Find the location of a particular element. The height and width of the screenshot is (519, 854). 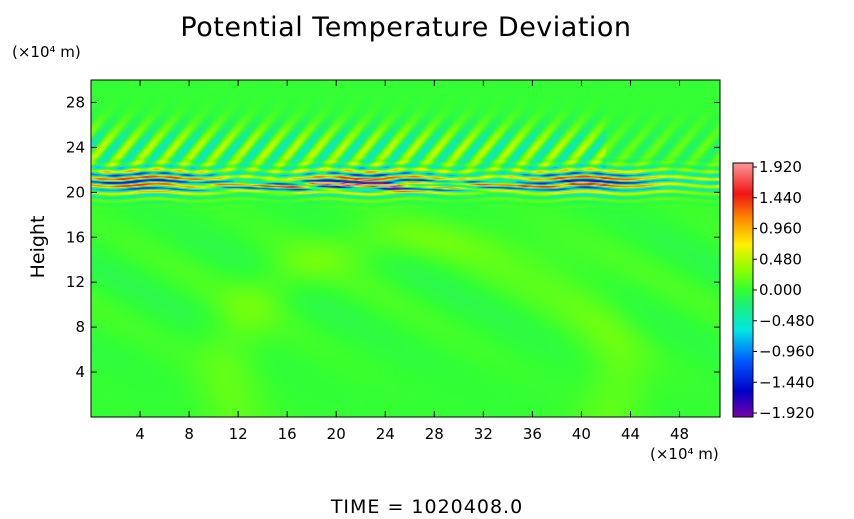

colorbar-label: 1.440 is located at coordinates (780, 198).